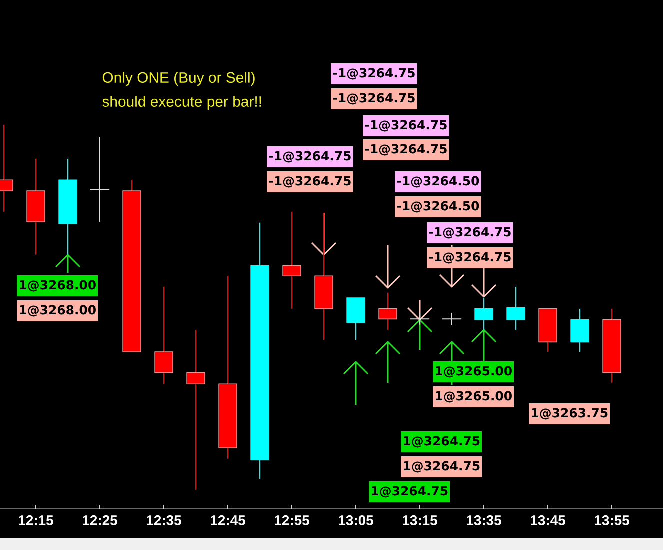 This screenshot has width=663, height=550. What do you see at coordinates (178, 79) in the screenshot?
I see `text: Only ONE (Buy or Sell)` at bounding box center [178, 79].